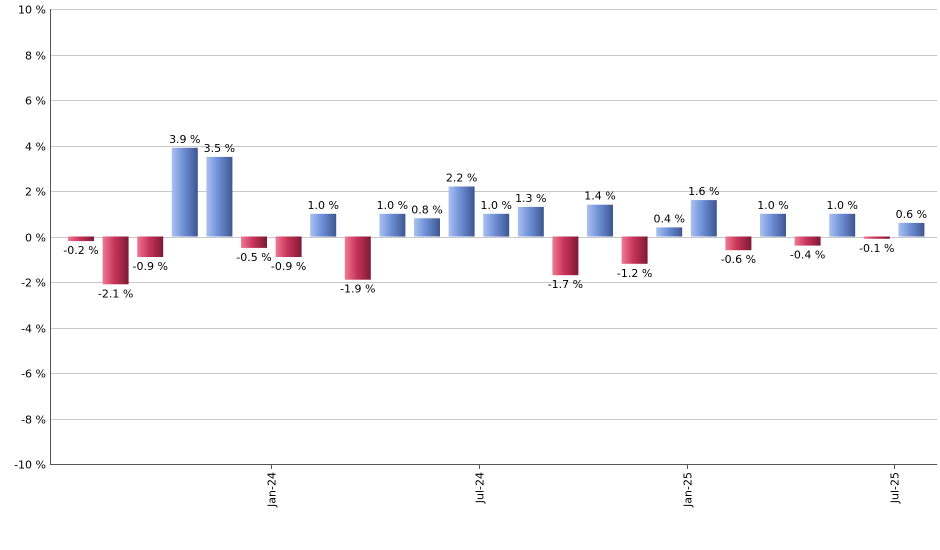  Describe the element at coordinates (32, 10) in the screenshot. I see `y-tick-label: 10 %` at that location.